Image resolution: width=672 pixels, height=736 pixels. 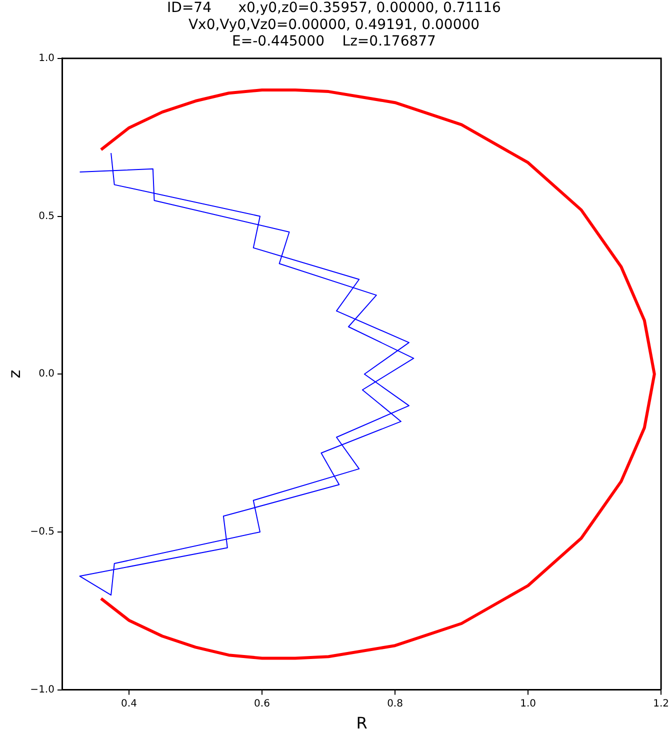 I want to click on x-tick-label: 1.0, so click(x=528, y=704).